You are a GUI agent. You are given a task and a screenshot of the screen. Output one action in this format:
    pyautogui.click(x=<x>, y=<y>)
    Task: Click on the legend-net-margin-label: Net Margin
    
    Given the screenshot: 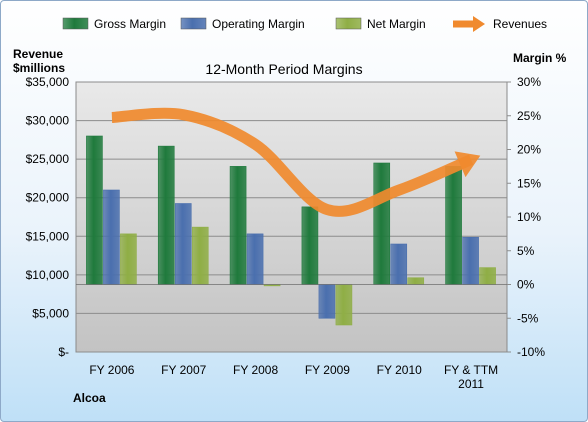 What is the action you would take?
    pyautogui.click(x=396, y=24)
    